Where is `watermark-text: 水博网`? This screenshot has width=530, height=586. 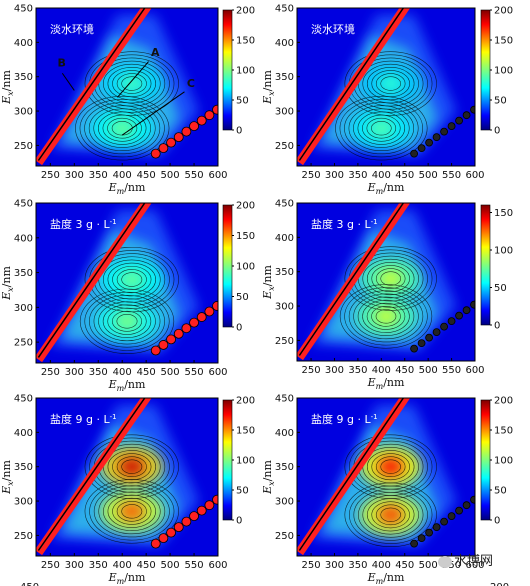
watermark-text: 水博网 is located at coordinates (474, 561).